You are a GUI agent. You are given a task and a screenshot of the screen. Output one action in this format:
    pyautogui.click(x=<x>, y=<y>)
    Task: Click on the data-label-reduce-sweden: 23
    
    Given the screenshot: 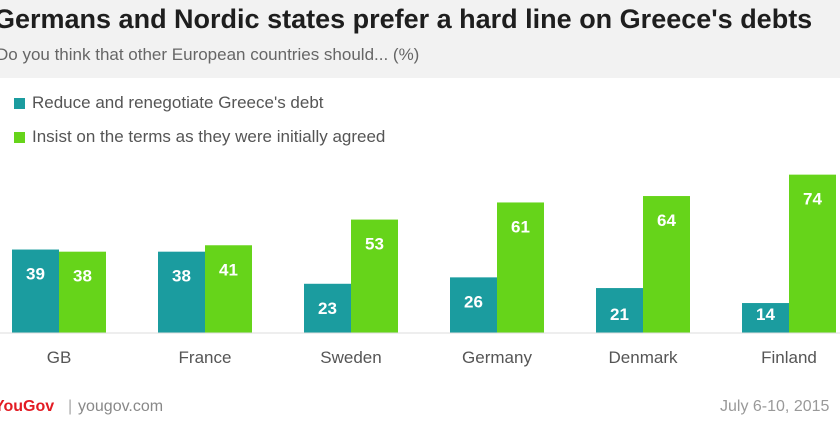 What is the action you would take?
    pyautogui.click(x=327, y=308)
    